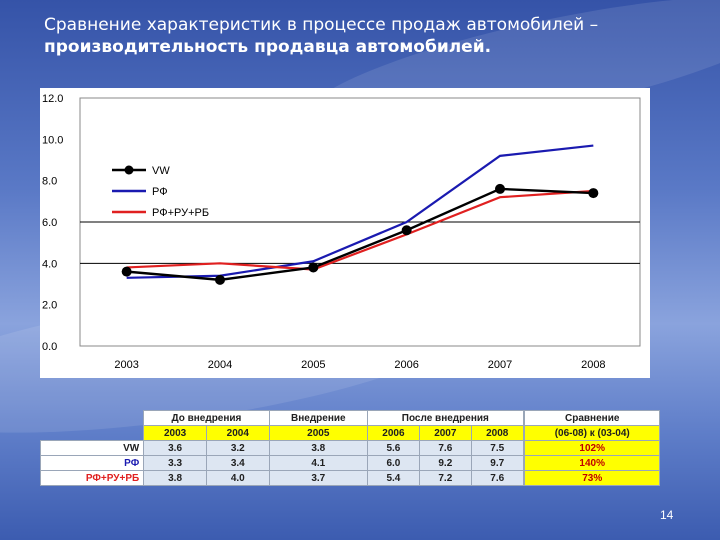  Describe the element at coordinates (593, 365) in the screenshot. I see `x-tick-label: 2008` at that location.